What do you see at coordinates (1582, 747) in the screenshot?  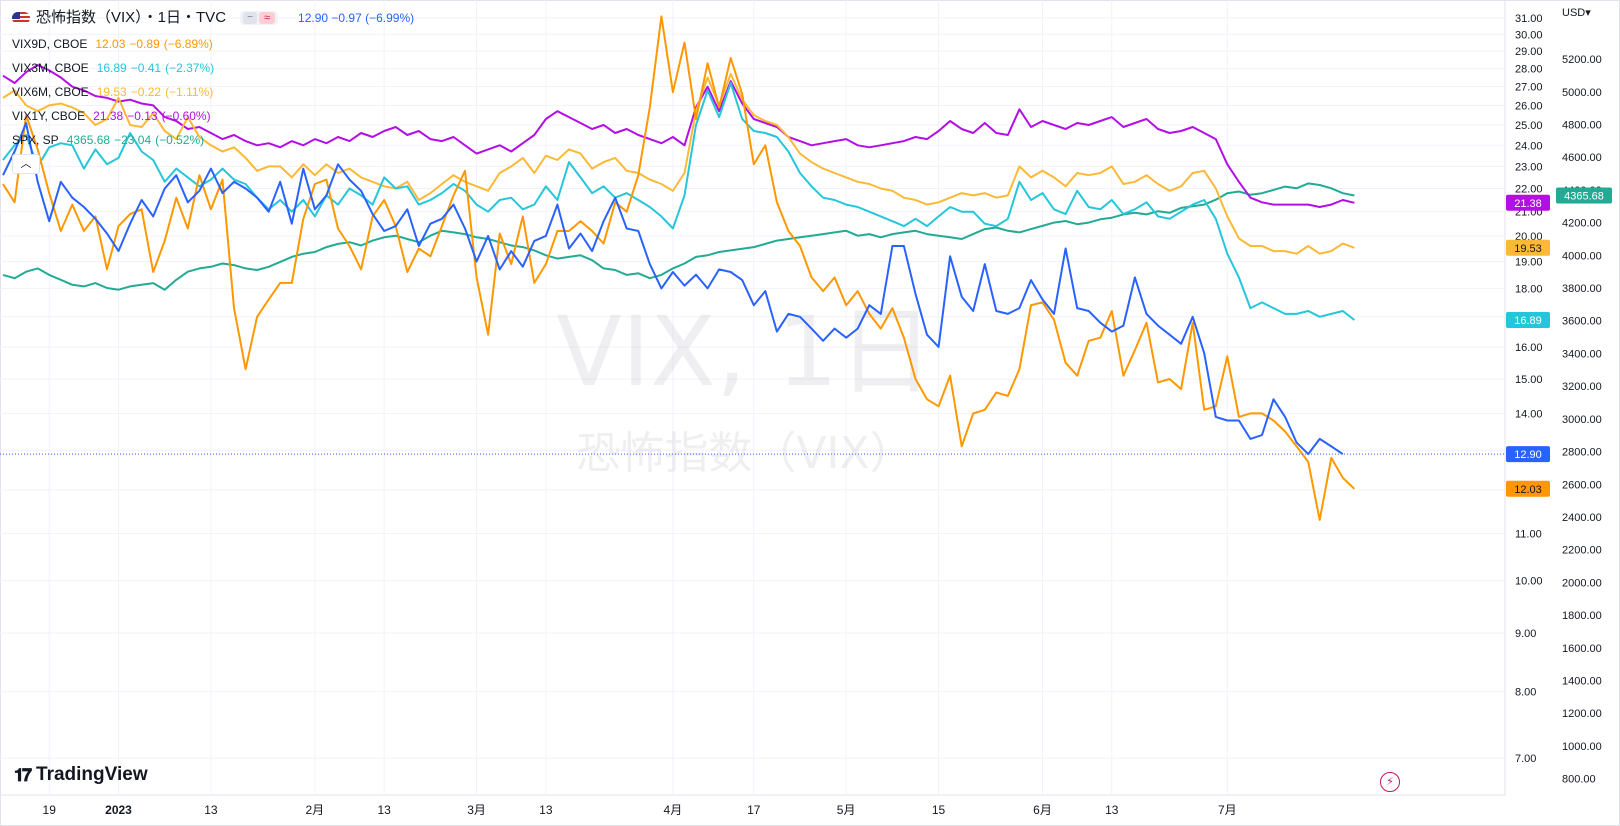 I see `right-axis-tick-label: 1000.00` at bounding box center [1582, 747].